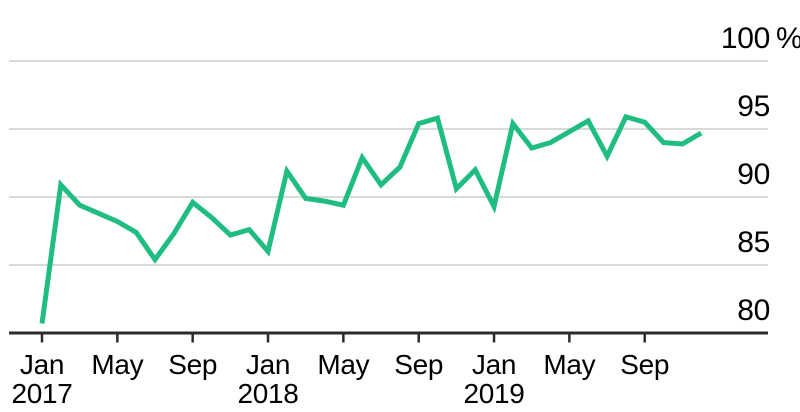 The image size is (800, 412). Describe the element at coordinates (745, 38) in the screenshot. I see `y-axis-tick-label: 100` at that location.